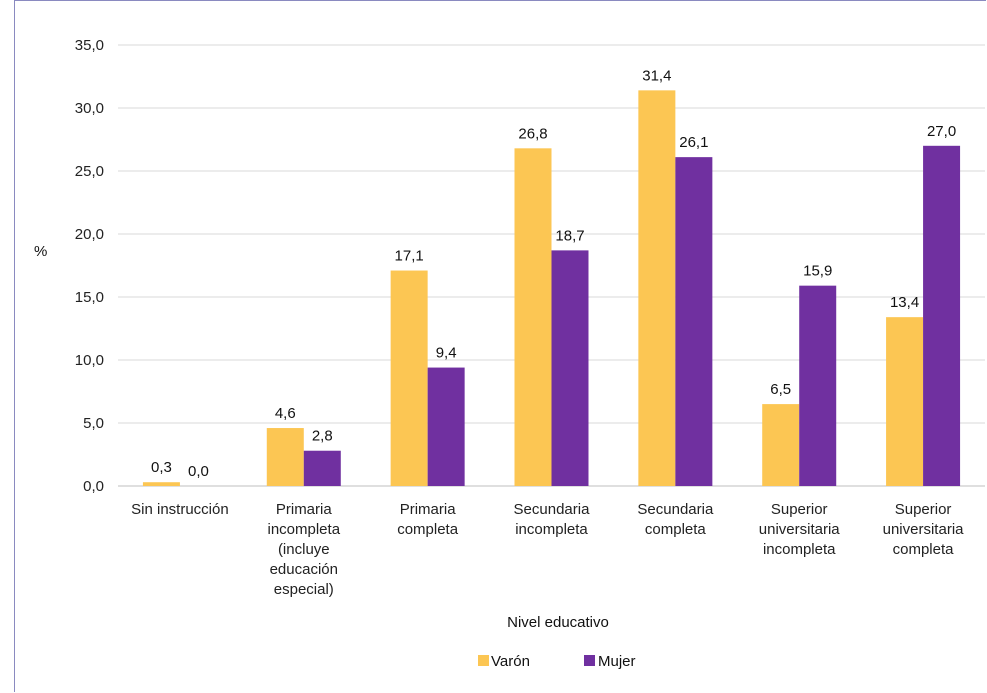  What do you see at coordinates (483, 660) in the screenshot?
I see `legend-swatch-varon` at bounding box center [483, 660].